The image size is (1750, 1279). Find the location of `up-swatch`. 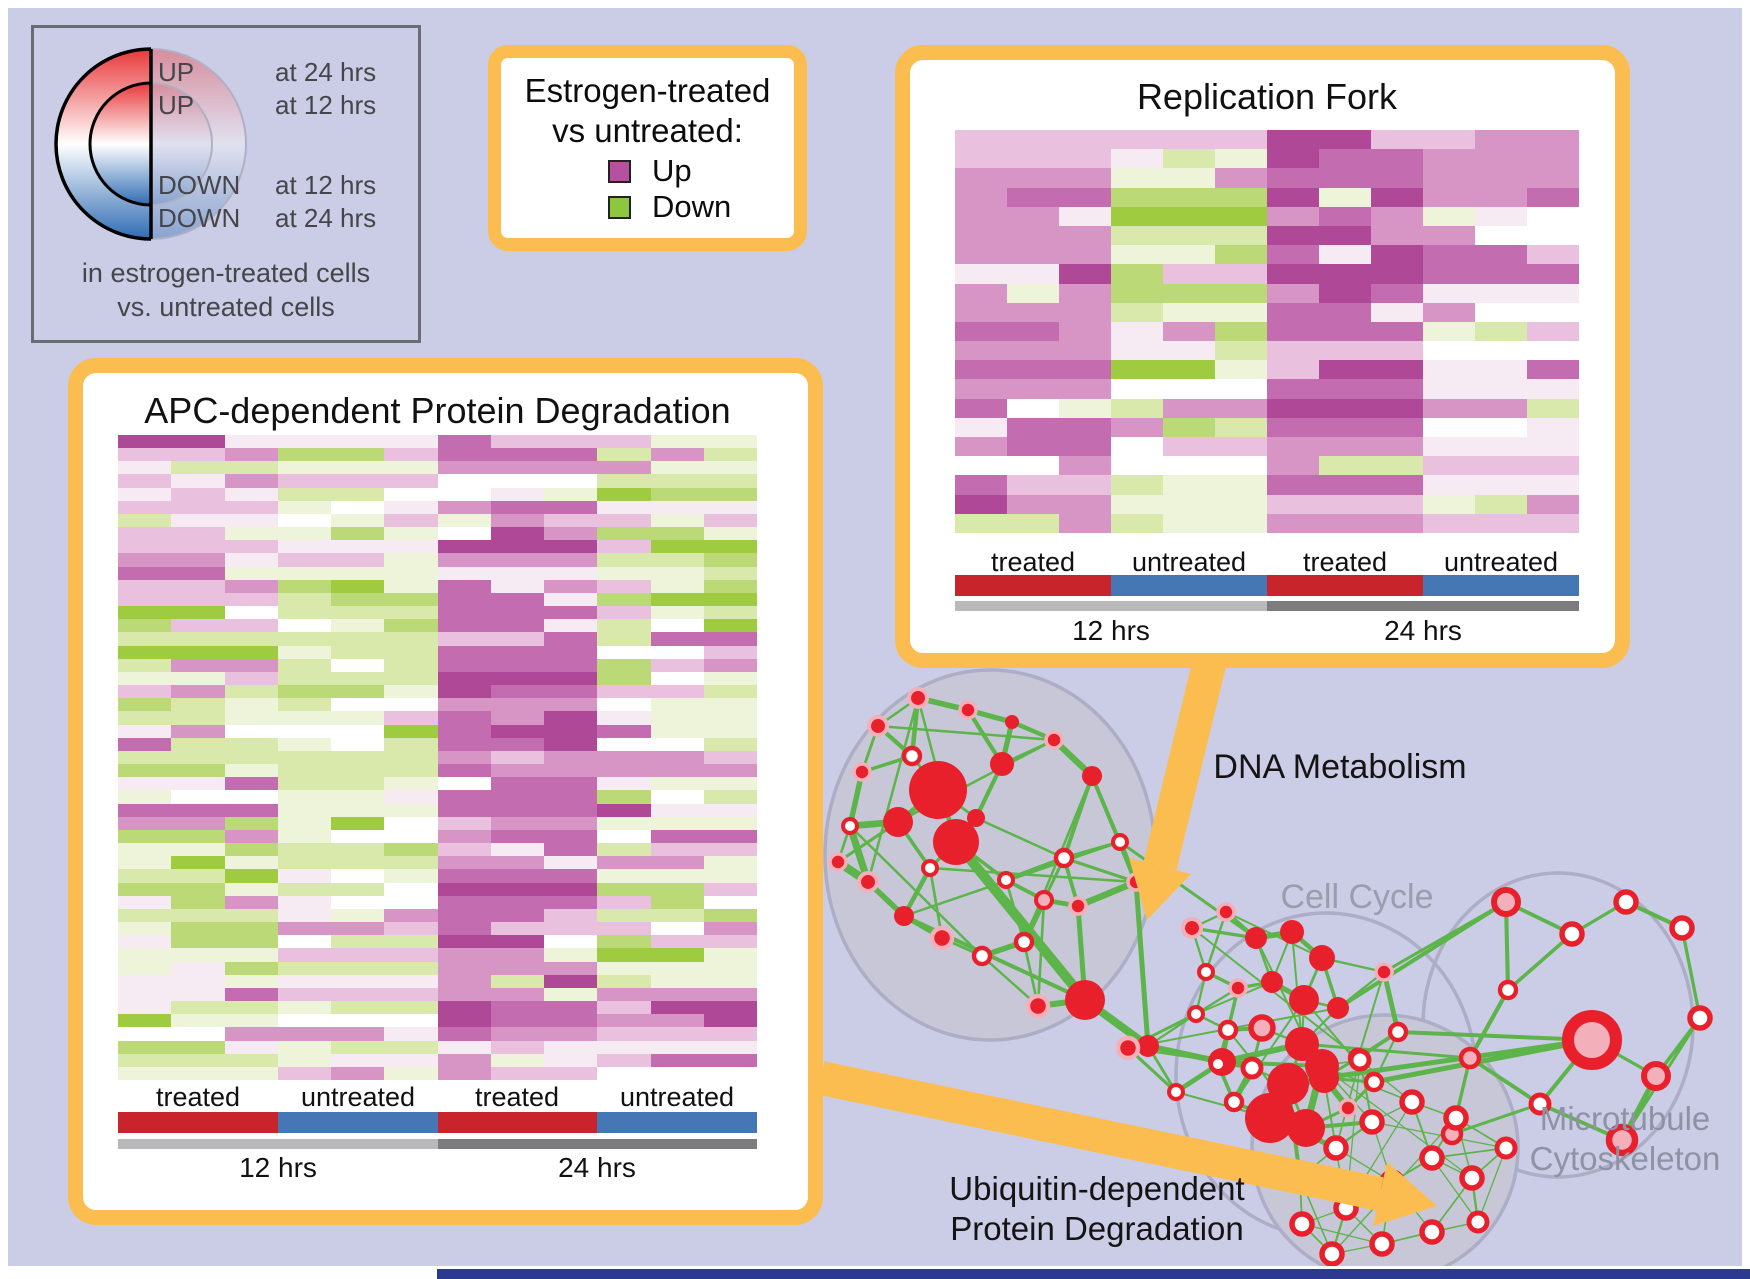

up-swatch is located at coordinates (619, 171).